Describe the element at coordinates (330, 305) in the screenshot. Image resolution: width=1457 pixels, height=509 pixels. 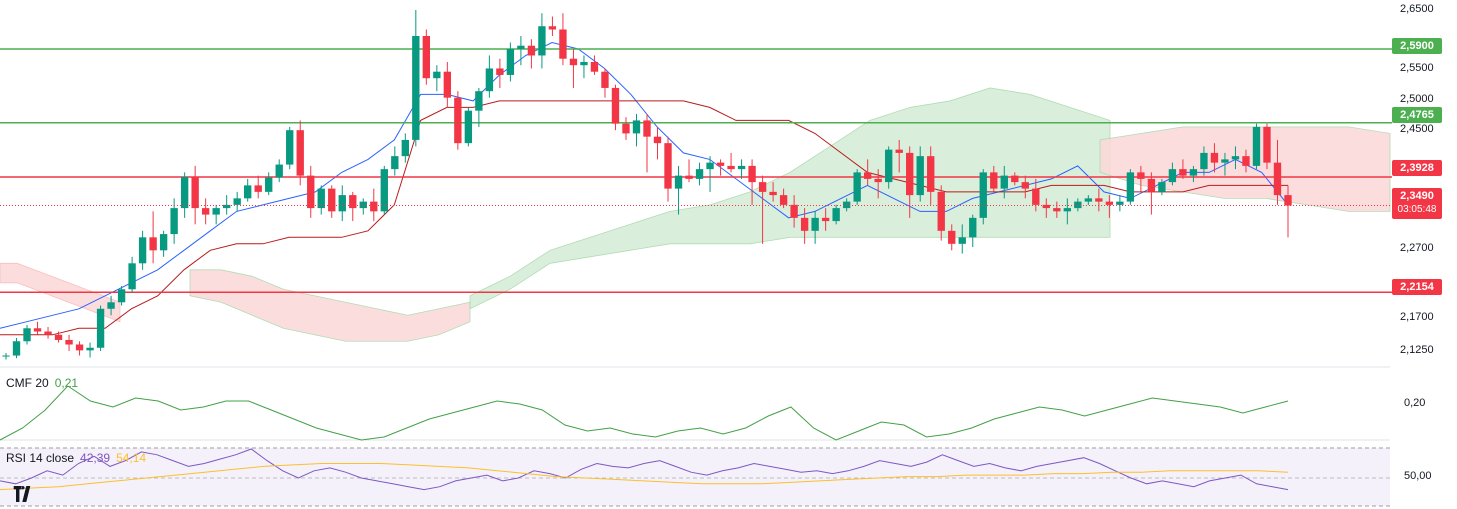
I see `cloud-bearish` at that location.